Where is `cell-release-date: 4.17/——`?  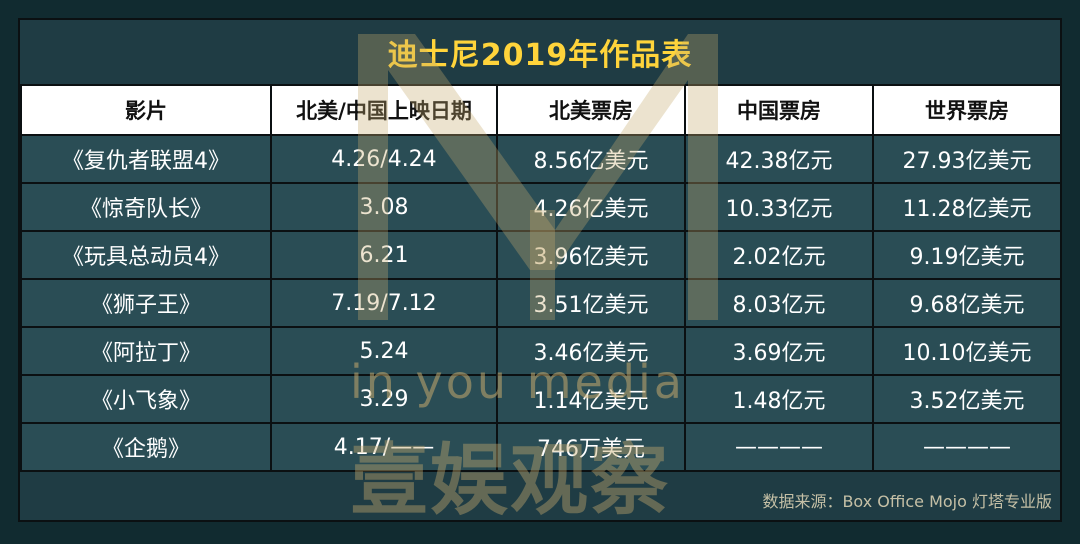 cell-release-date: 4.17/—— is located at coordinates (384, 447).